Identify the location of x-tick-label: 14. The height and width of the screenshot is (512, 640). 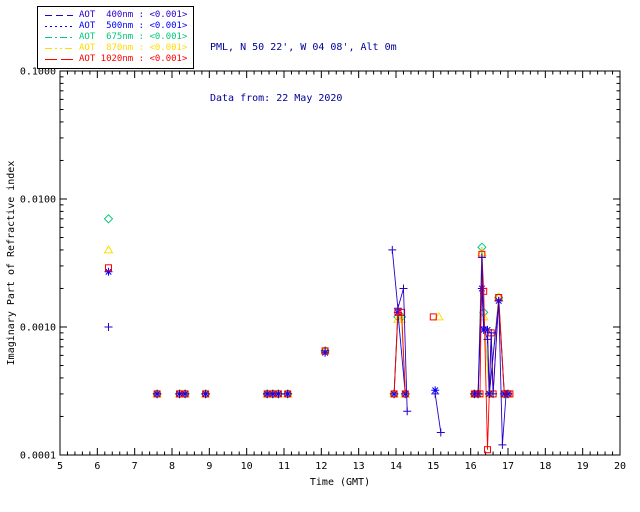
(396, 466).